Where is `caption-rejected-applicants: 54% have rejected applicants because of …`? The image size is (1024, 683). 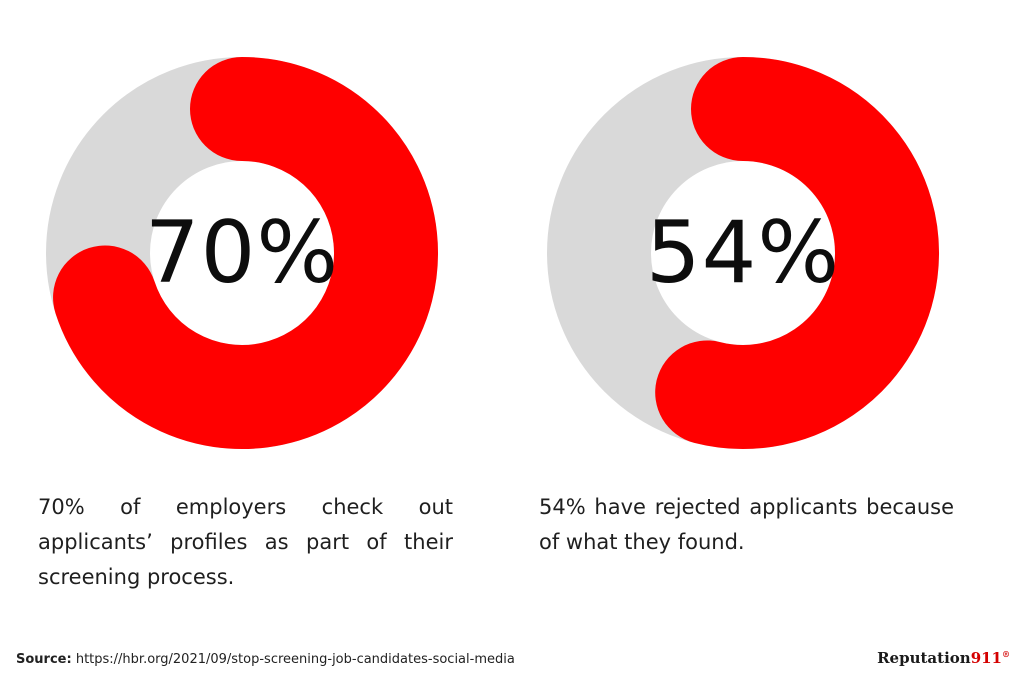
caption-rejected-applicants: 54% have rejected applicants because of … is located at coordinates (746, 524).